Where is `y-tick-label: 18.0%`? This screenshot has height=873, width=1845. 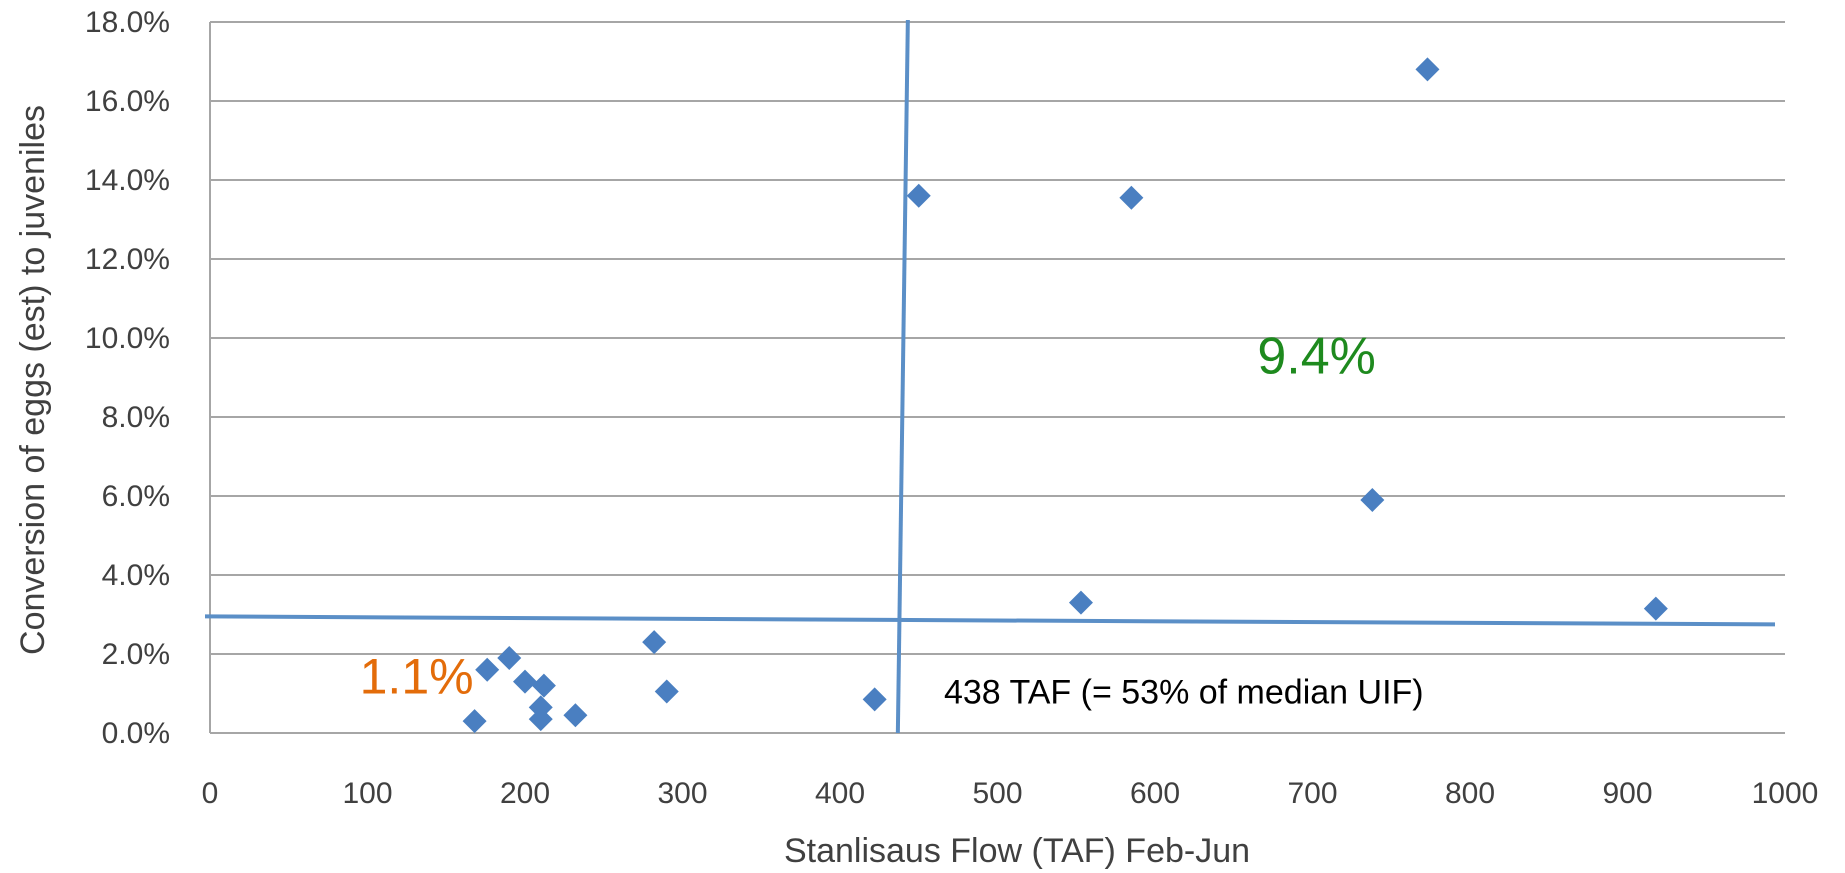 y-tick-label: 18.0% is located at coordinates (127, 22).